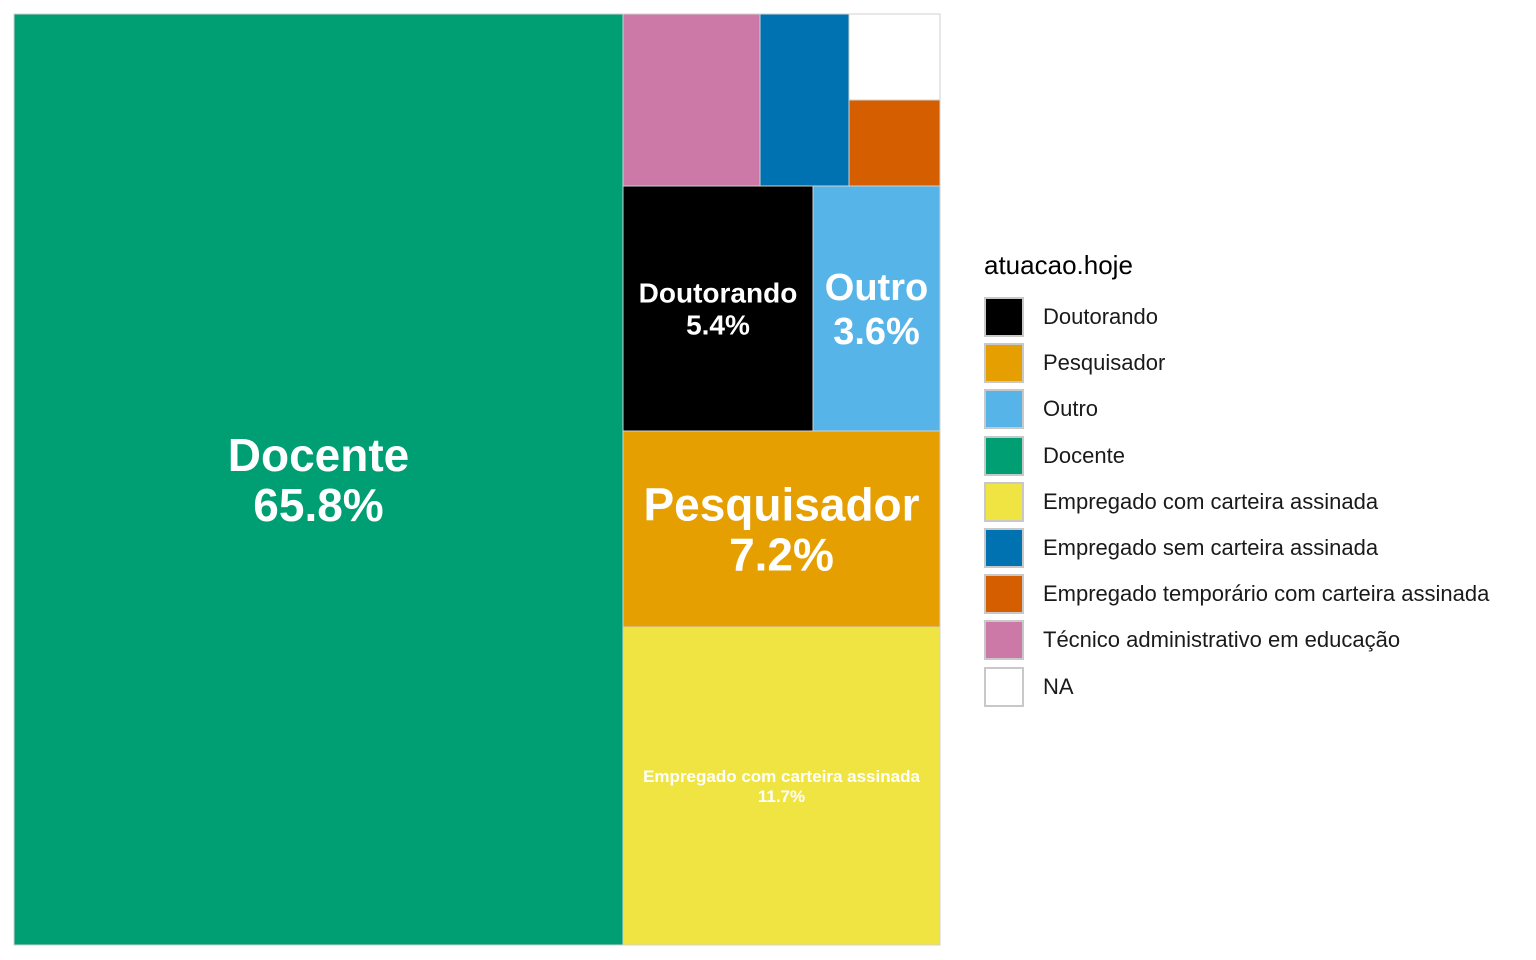 The height and width of the screenshot is (960, 1536). Describe the element at coordinates (1004, 640) in the screenshot. I see `legend-key-tecnico-administrativo` at that location.